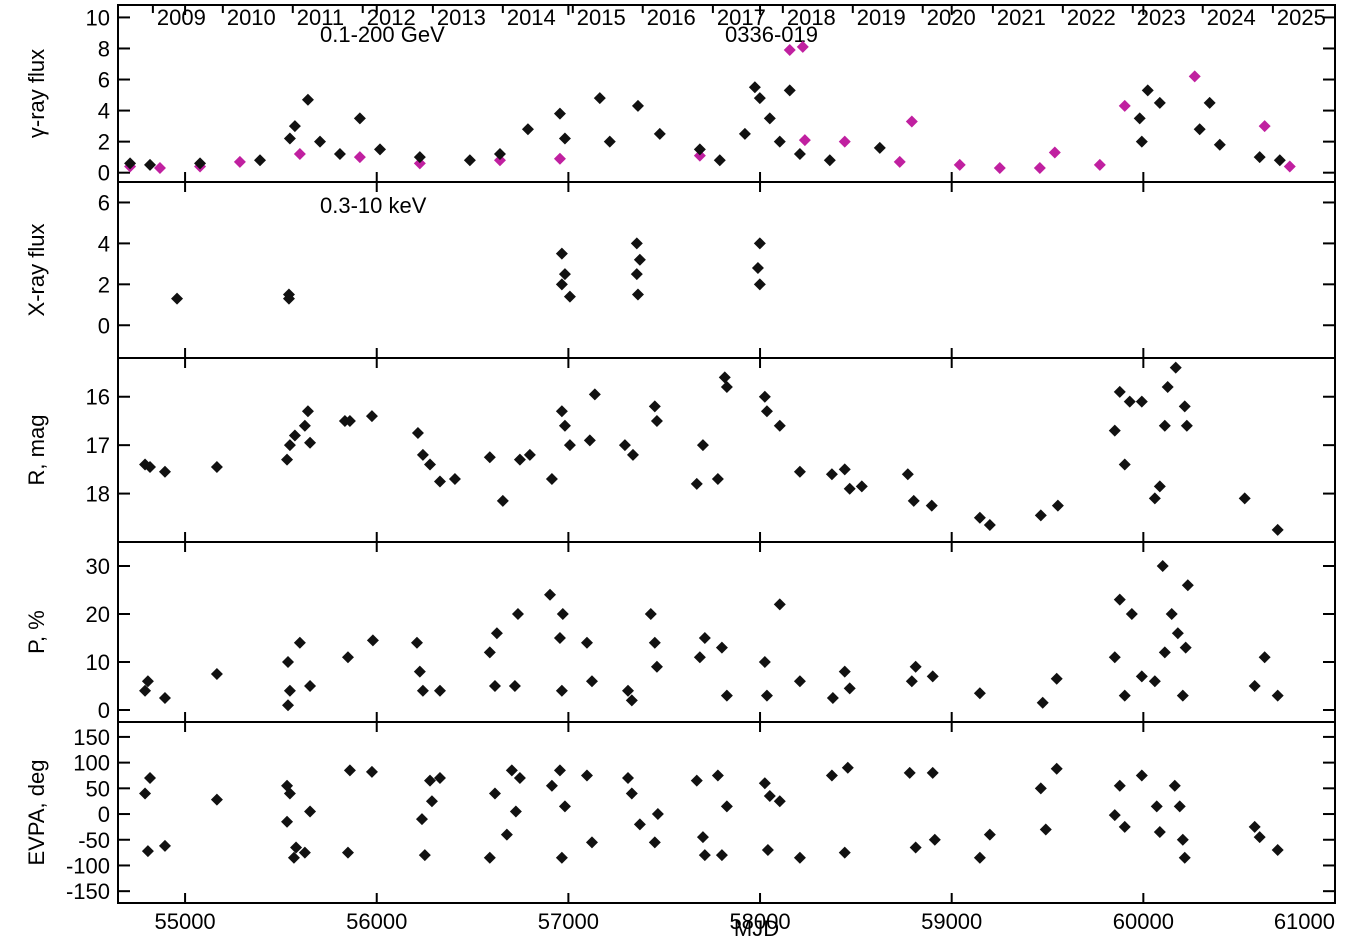 The width and height of the screenshot is (1372, 951). I want to click on year-label: 2018, so click(811, 17).